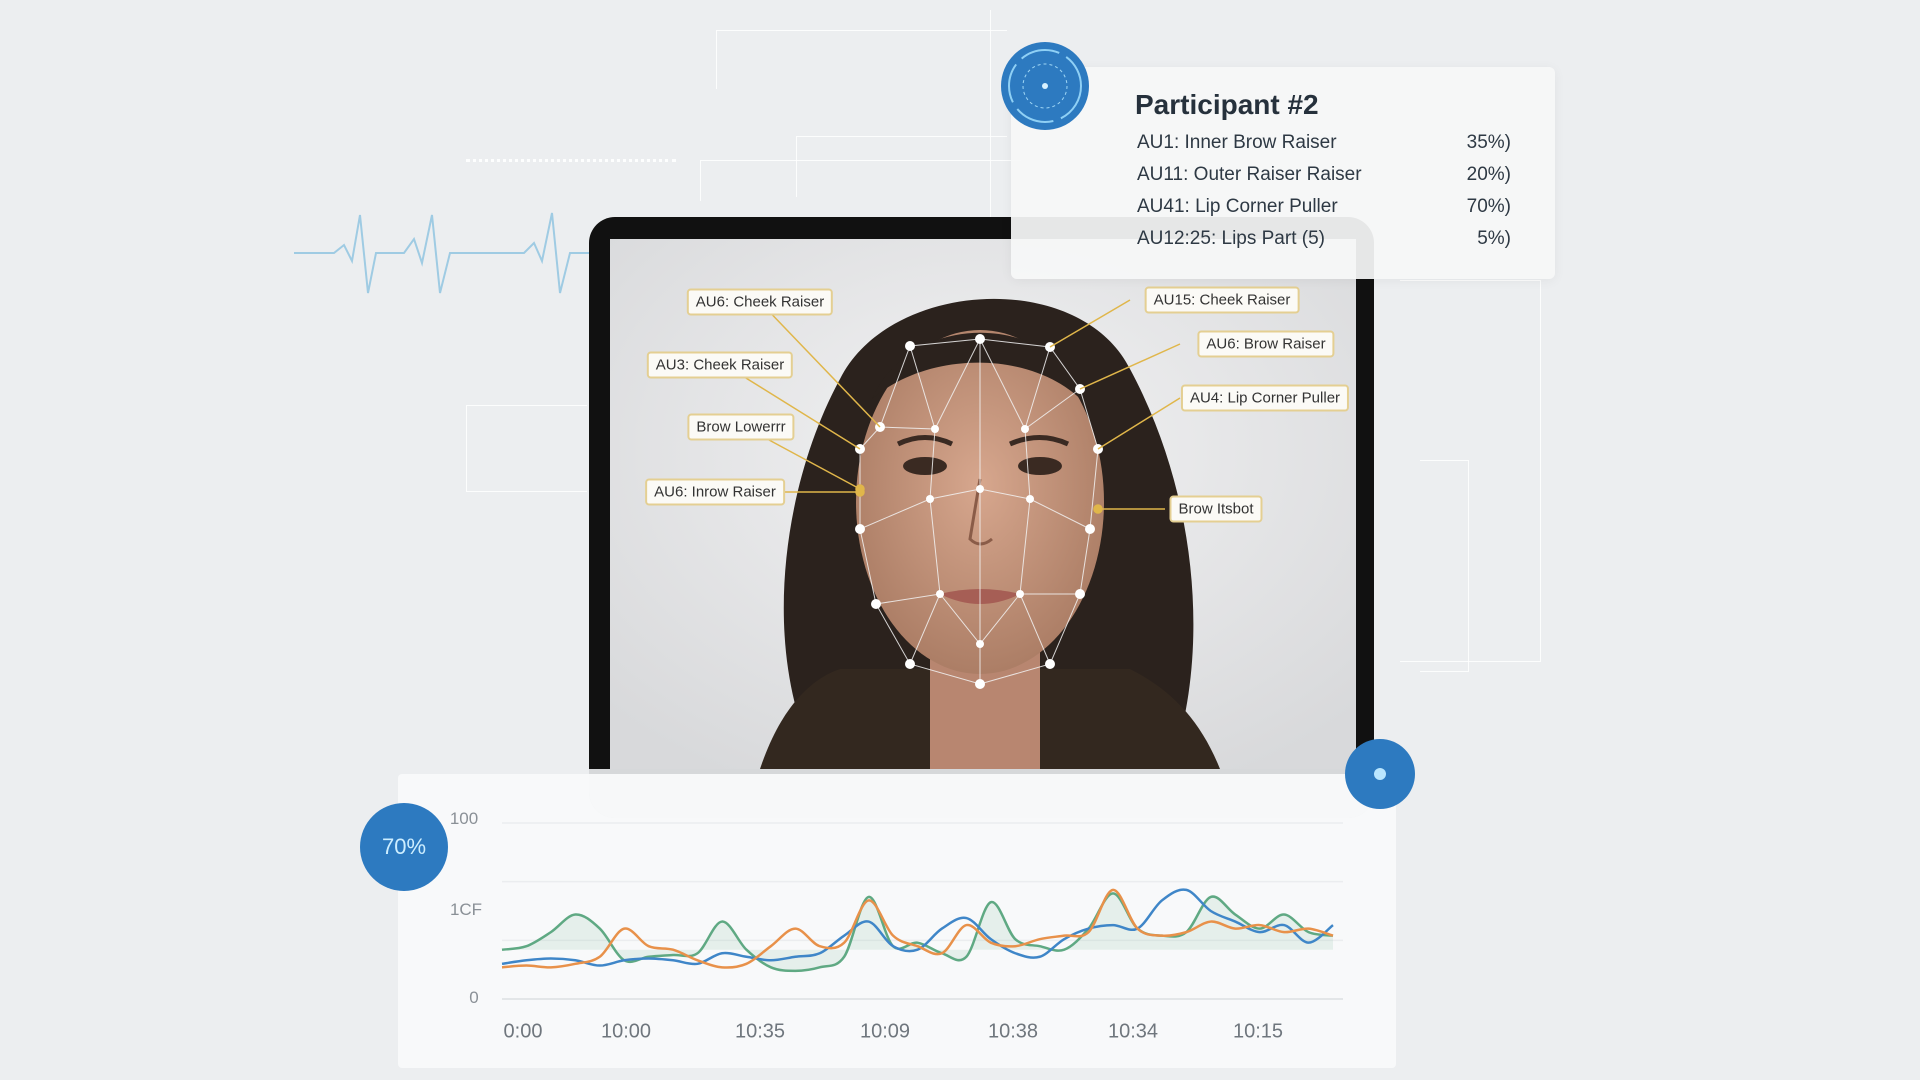 The width and height of the screenshot is (1920, 1080). Describe the element at coordinates (760, 1031) in the screenshot. I see `x-tick-label: 10:35` at that location.